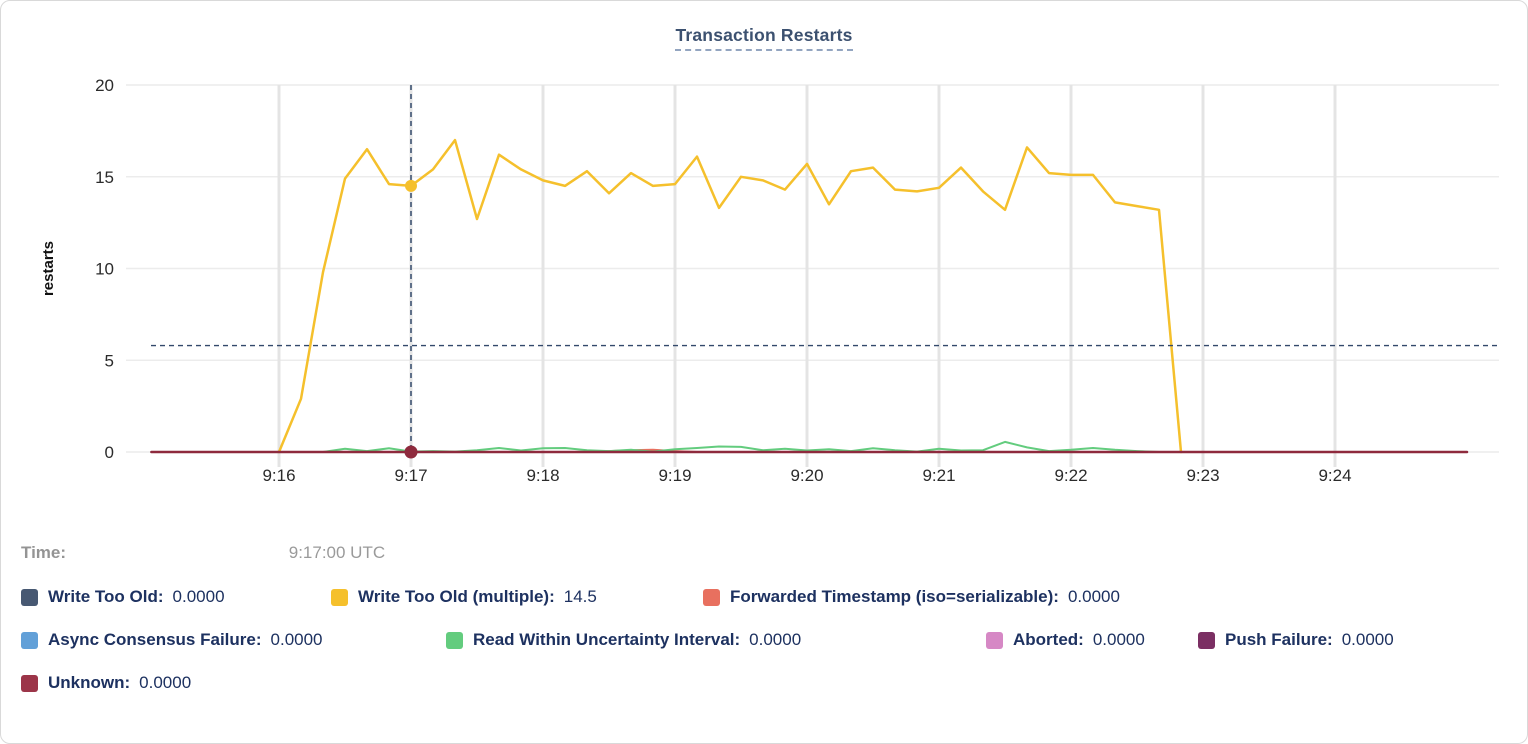 Image resolution: width=1528 pixels, height=744 pixels. Describe the element at coordinates (542, 475) in the screenshot. I see `x-axis-tick-label: 9:18` at that location.